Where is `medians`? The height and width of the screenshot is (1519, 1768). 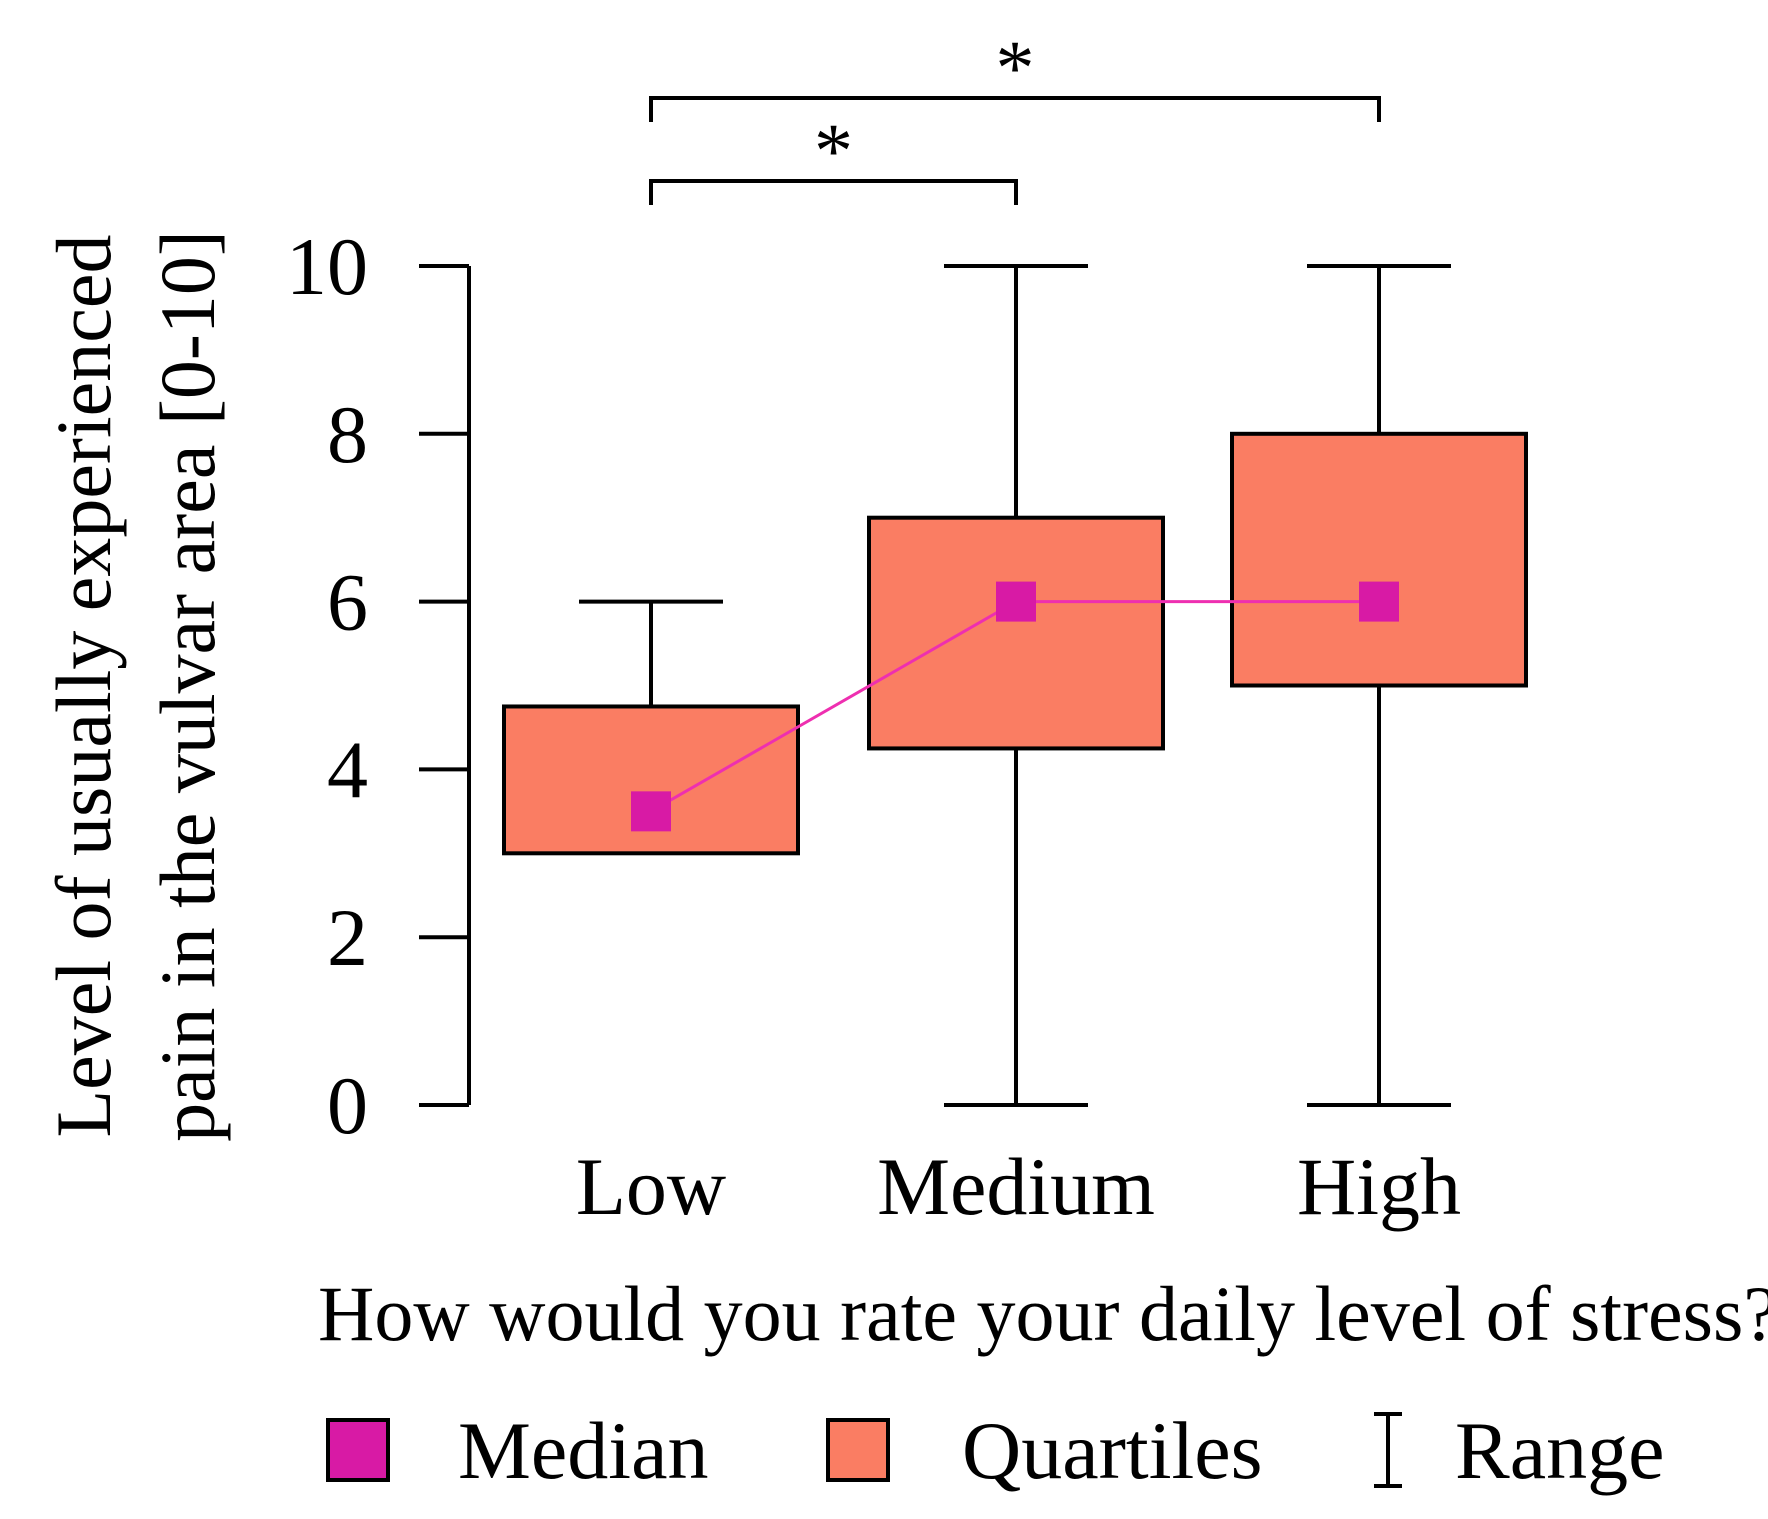
medians is located at coordinates (1015, 706).